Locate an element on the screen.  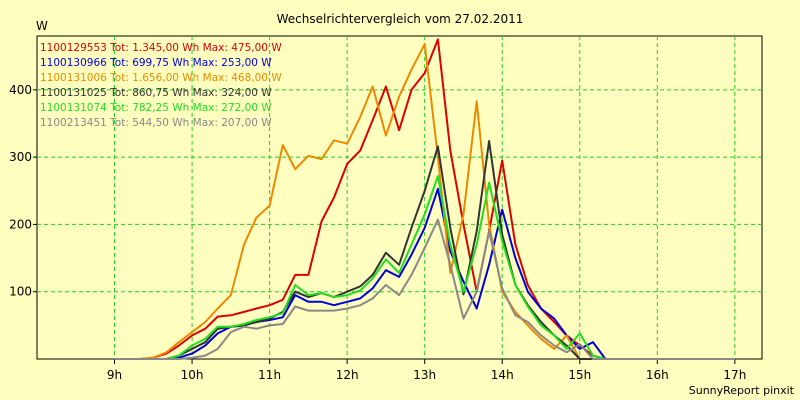
x-tick-label: 17h is located at coordinates (734, 375).